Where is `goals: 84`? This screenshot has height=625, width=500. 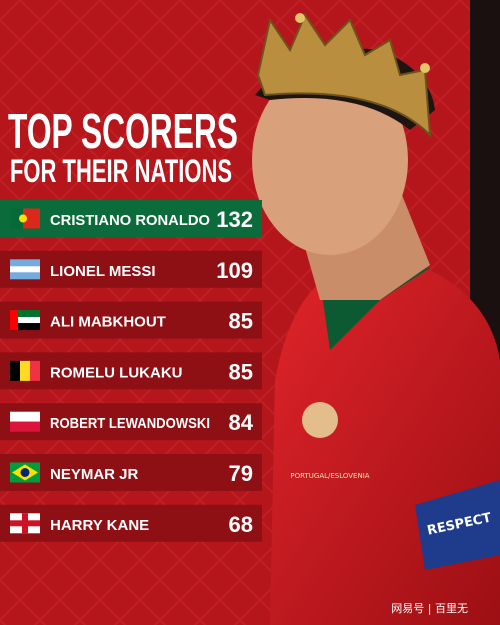 goals: 84 is located at coordinates (241, 422).